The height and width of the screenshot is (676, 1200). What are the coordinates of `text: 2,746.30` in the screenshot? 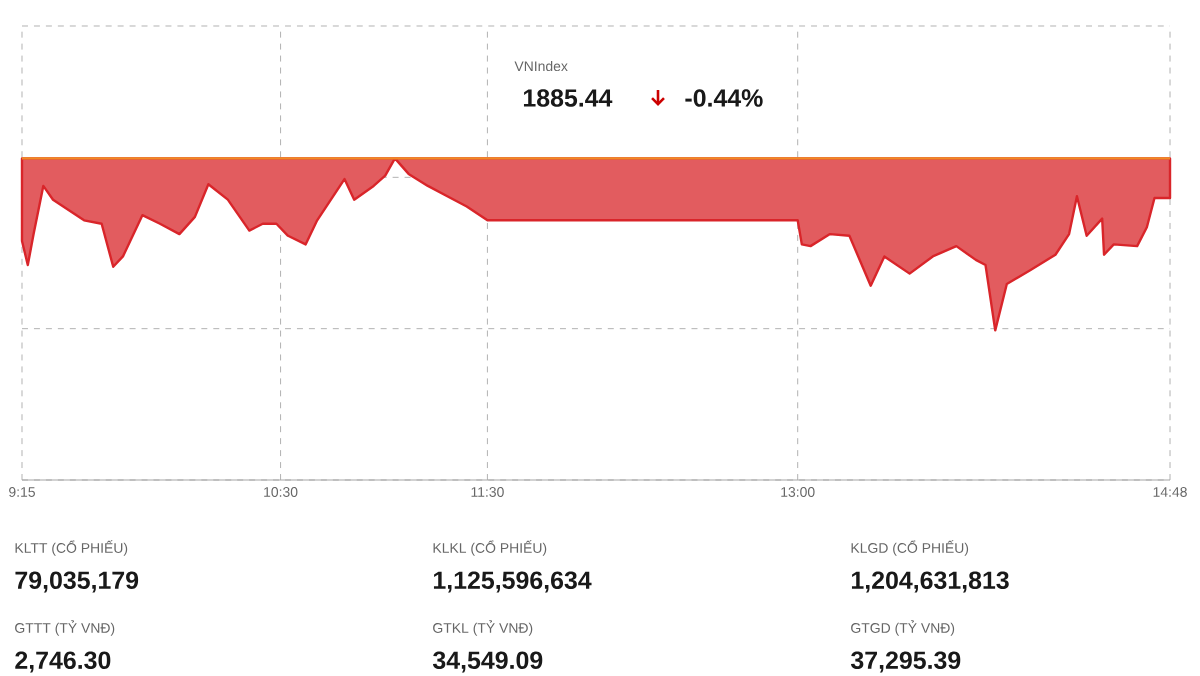 It's located at (63, 662).